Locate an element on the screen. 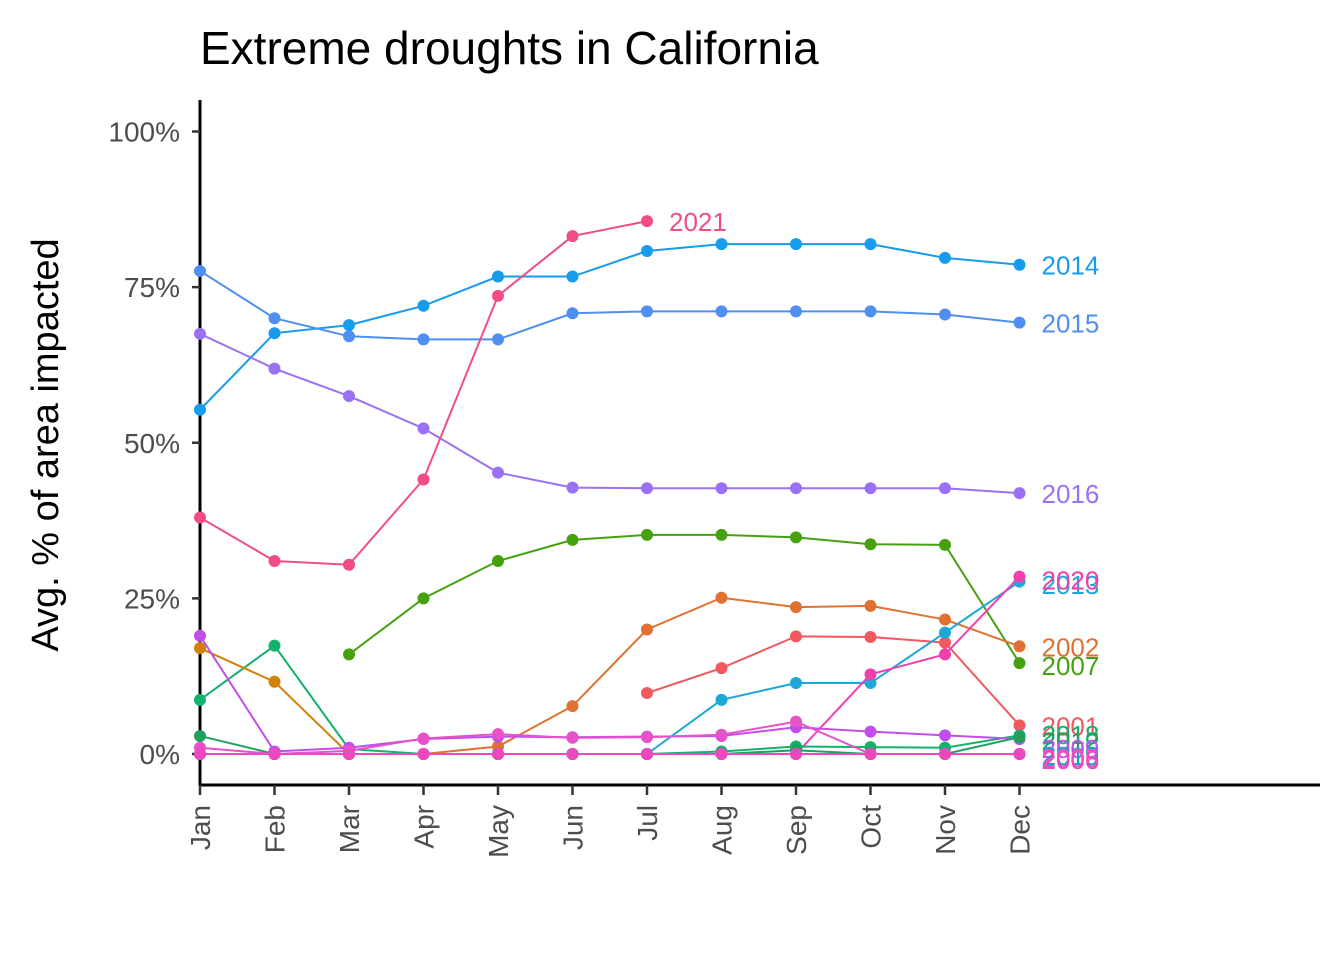  series-end-label: 2019 is located at coordinates (1071, 756).